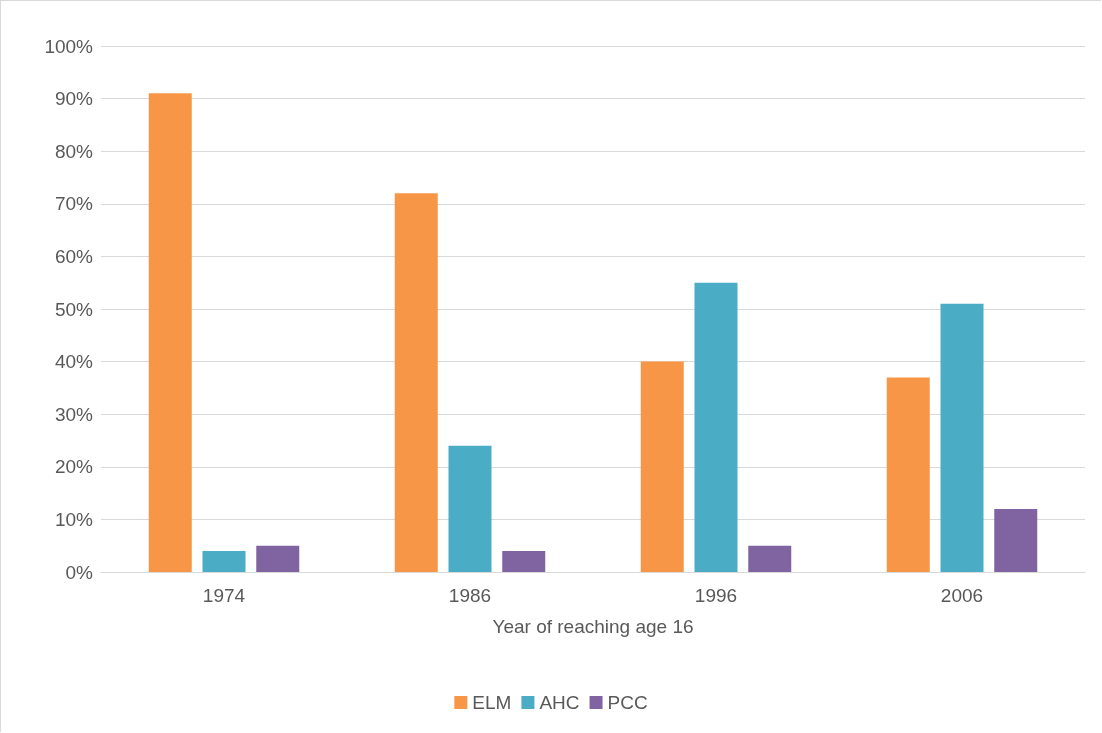 This screenshot has height=733, width=1102. I want to click on y-tick-label: 0%, so click(79, 572).